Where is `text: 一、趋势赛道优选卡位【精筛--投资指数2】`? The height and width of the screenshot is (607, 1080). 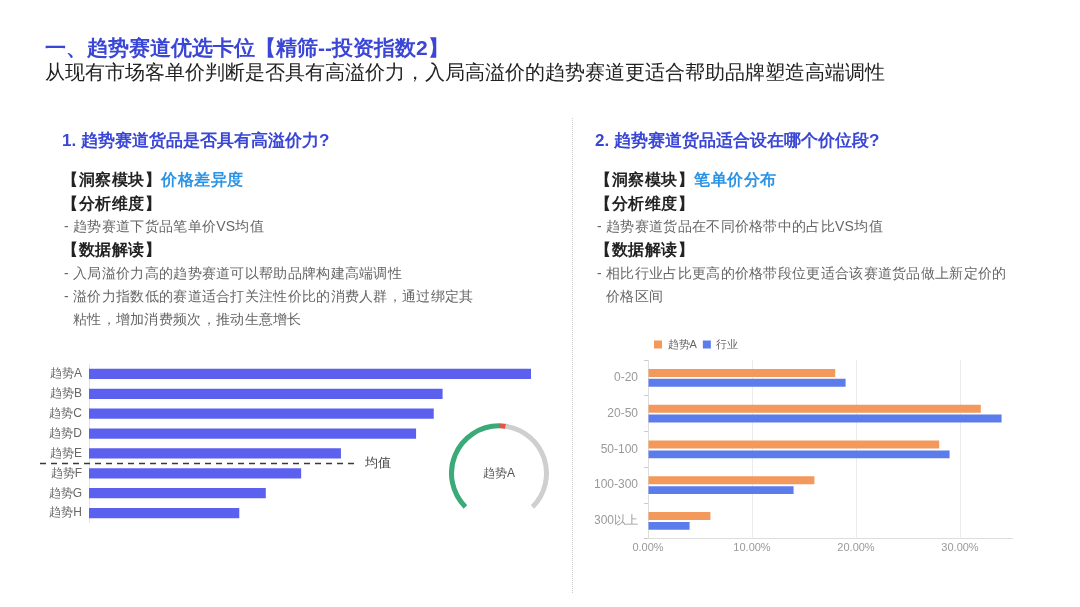 text: 一、趋势赛道优选卡位【精筛--投资指数2】 is located at coordinates (247, 47).